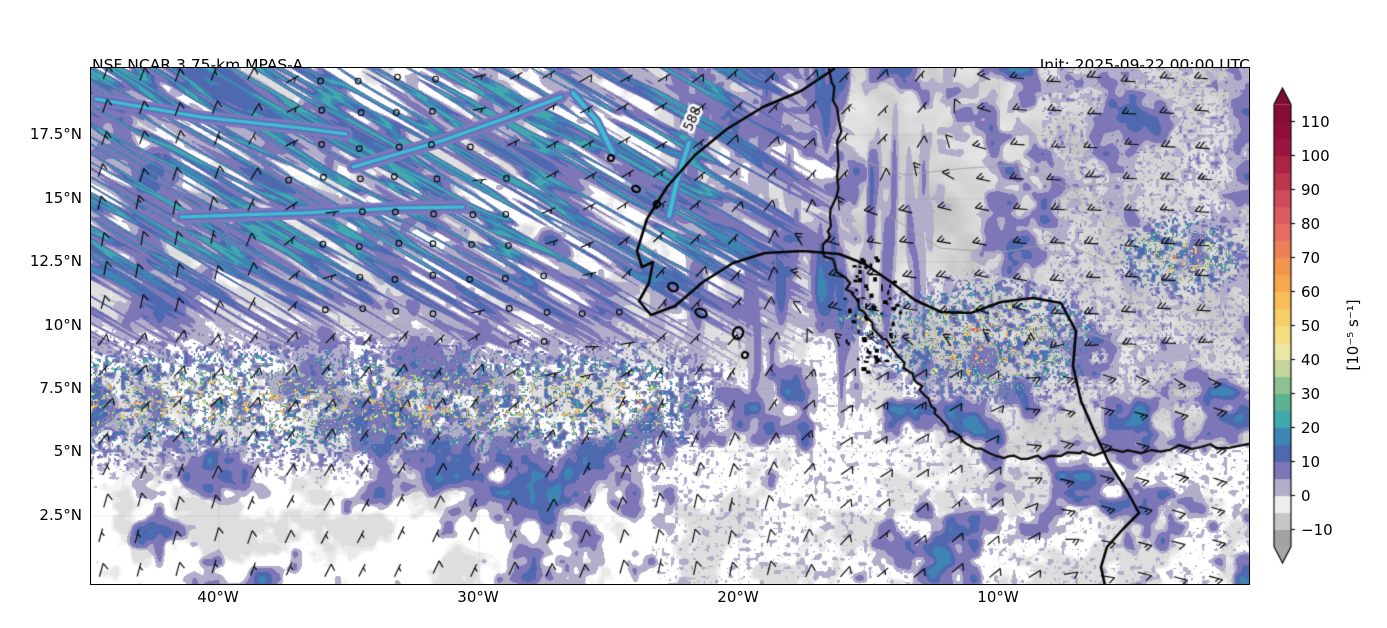  I want to click on y-tick-label: 2.5°N, so click(60, 515).